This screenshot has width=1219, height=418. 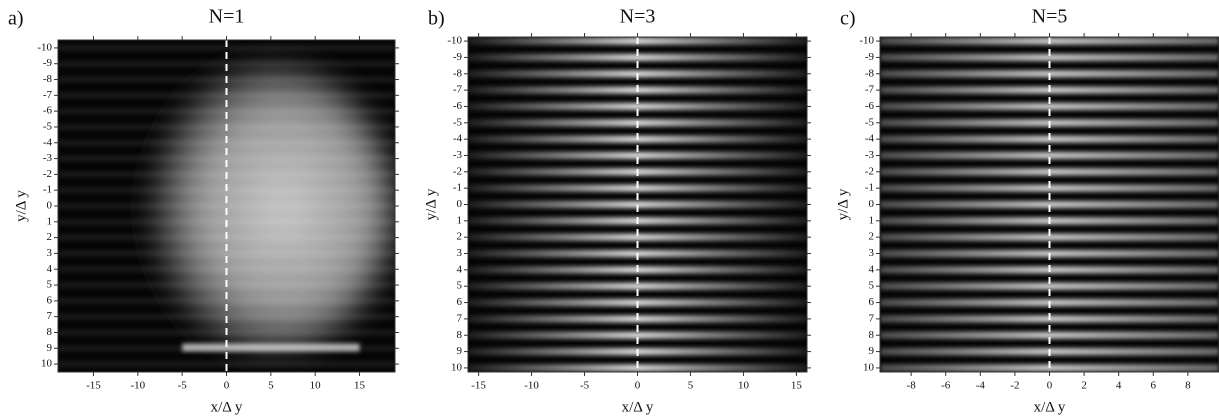 What do you see at coordinates (638, 17) in the screenshot?
I see `chart-title: N=3` at bounding box center [638, 17].